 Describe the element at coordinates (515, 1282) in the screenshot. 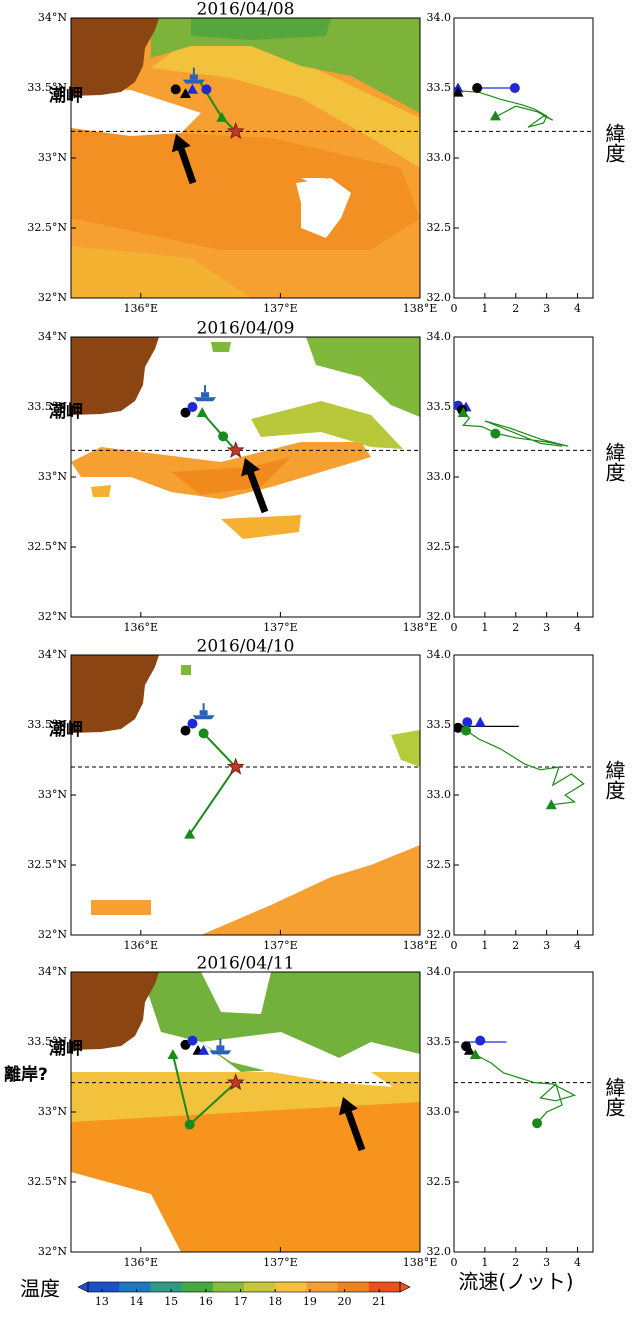

I see `x-axis-label: 流速(ノット)` at that location.